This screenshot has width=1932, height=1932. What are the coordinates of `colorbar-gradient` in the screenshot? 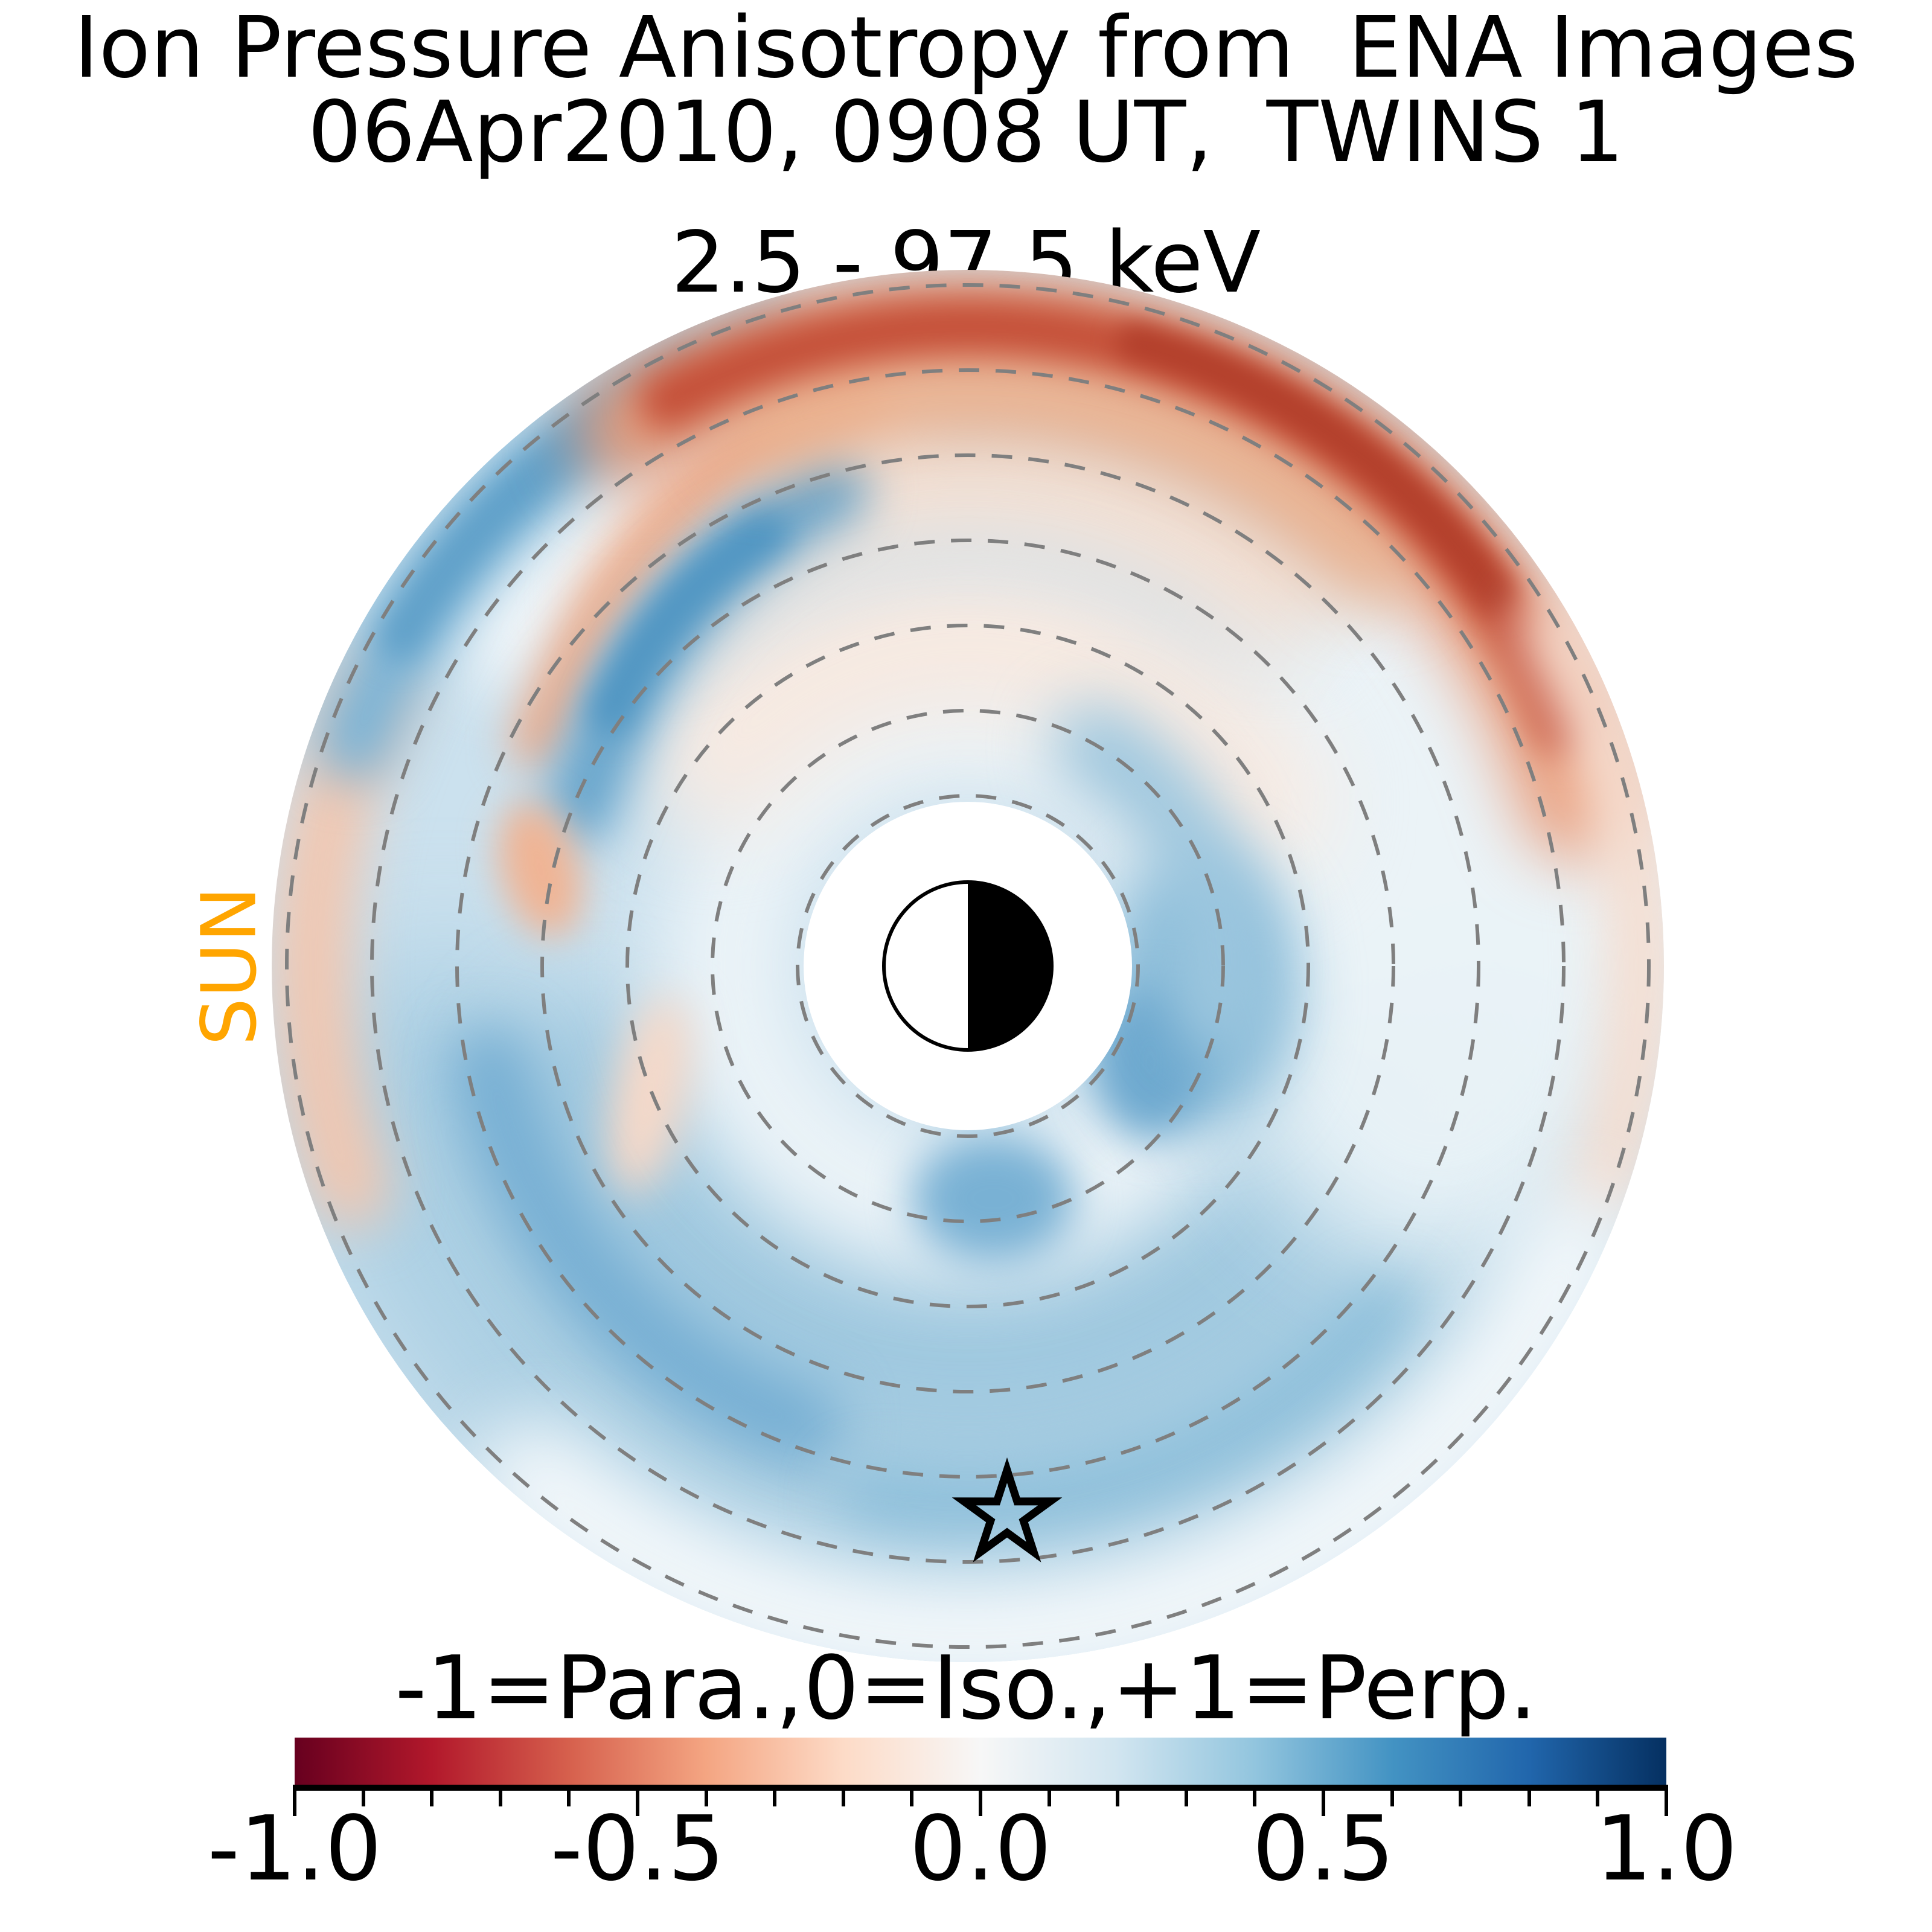 It's located at (981, 1761).